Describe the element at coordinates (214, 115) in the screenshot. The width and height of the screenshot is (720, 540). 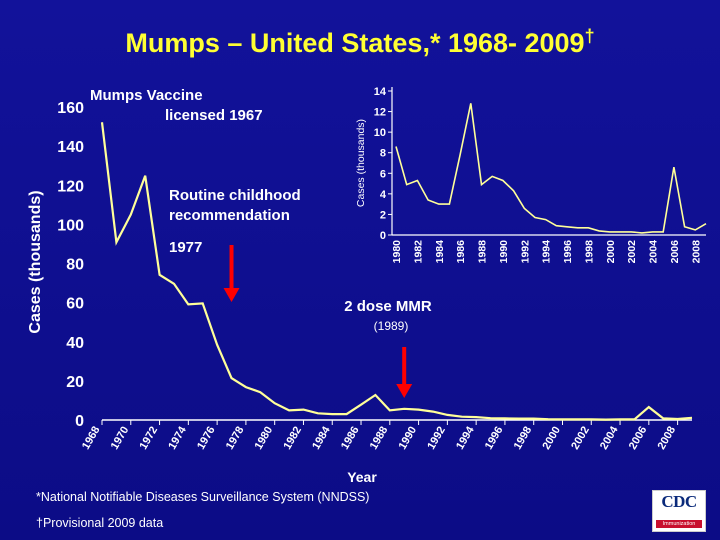
I see `annotation-vaccine-line2: licensed 1967` at that location.